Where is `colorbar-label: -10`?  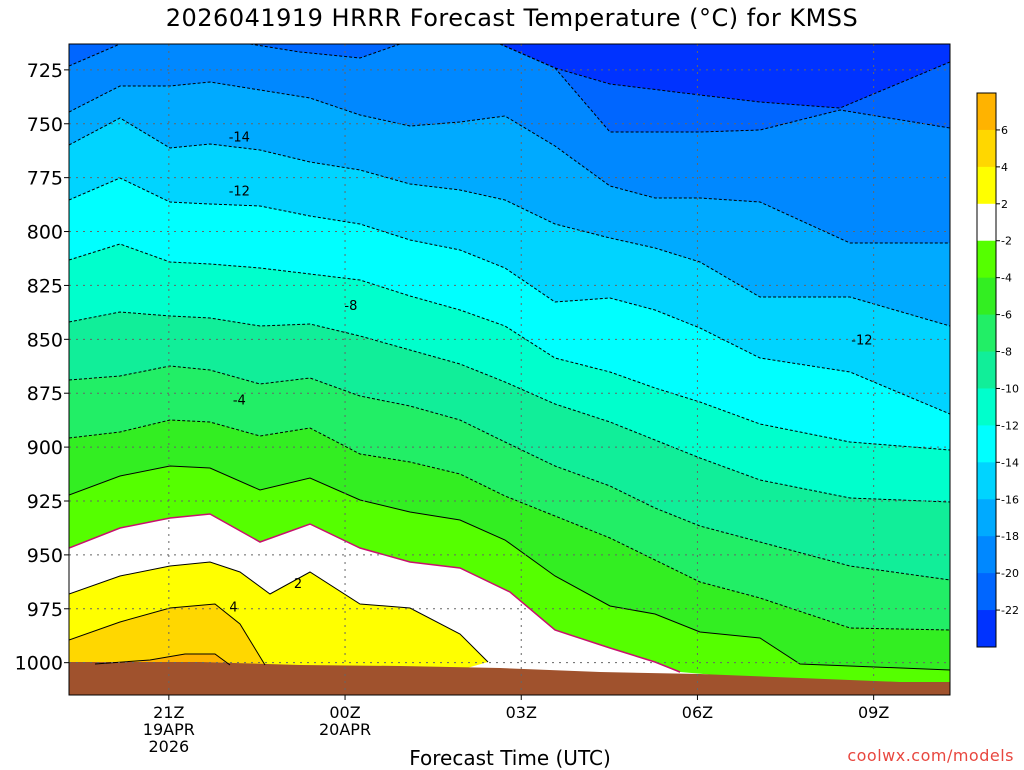
colorbar-label: -10 is located at coordinates (1010, 388).